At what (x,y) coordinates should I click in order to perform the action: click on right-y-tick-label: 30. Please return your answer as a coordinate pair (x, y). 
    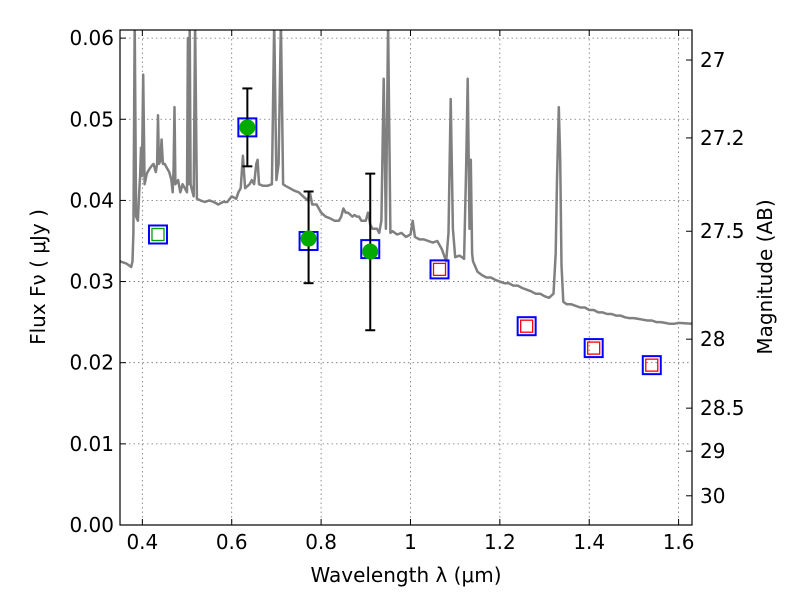
    Looking at the image, I should click on (712, 496).